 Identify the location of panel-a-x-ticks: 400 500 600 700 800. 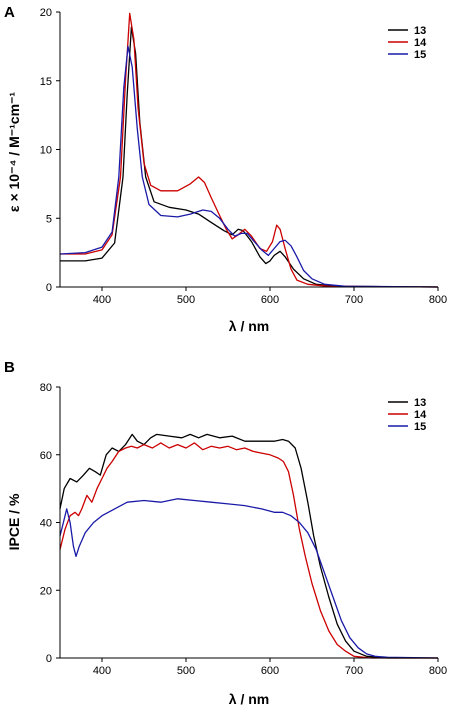
(270, 296).